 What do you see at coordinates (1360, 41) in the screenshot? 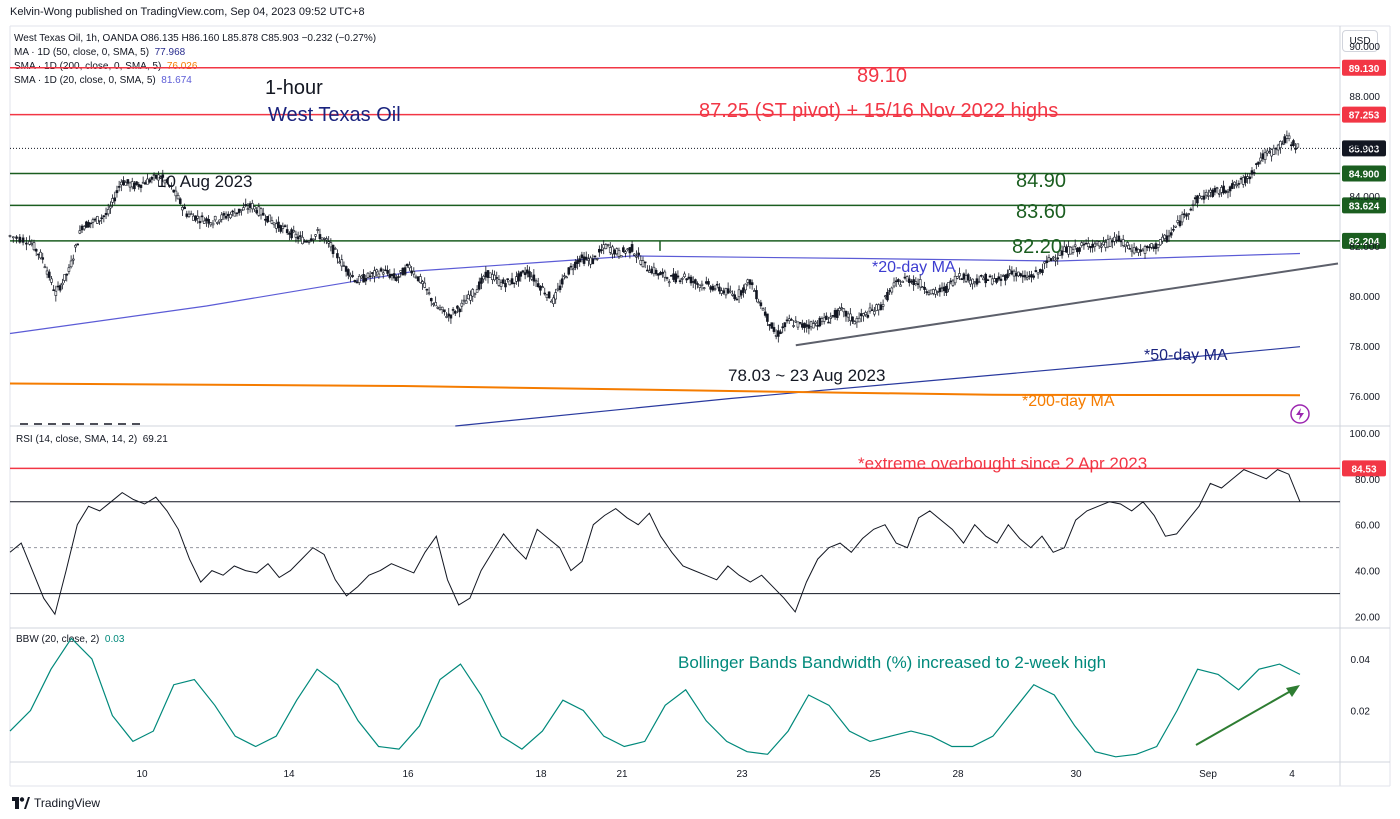
I see `currency-button: USD` at bounding box center [1360, 41].